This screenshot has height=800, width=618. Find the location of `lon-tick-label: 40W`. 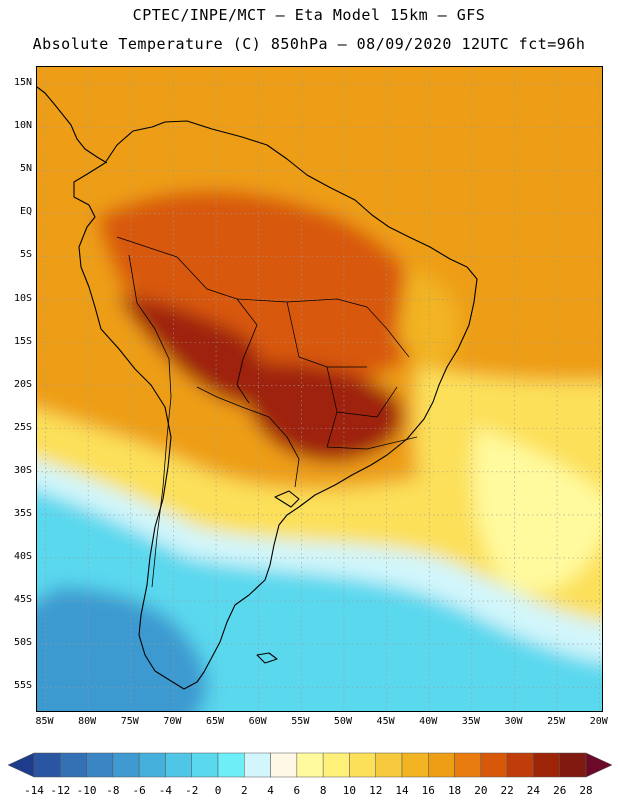

lon-tick-label: 40W is located at coordinates (428, 721).